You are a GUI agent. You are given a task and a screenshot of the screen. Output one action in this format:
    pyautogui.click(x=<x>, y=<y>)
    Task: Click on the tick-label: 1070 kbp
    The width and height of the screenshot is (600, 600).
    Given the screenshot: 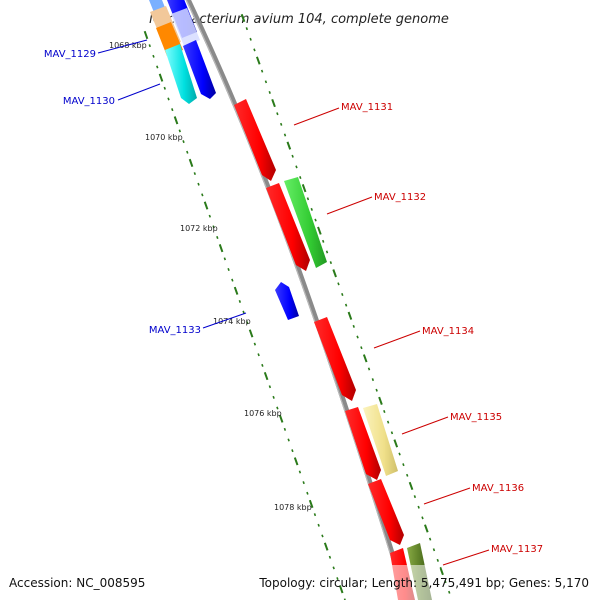 What is the action you would take?
    pyautogui.click(x=164, y=137)
    